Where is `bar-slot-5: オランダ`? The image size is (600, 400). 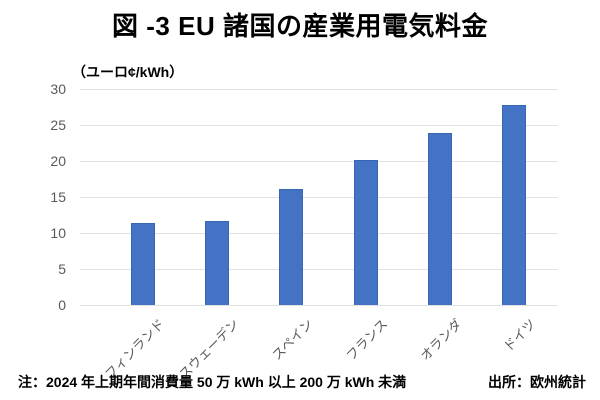 bar-slot-5: オランダ is located at coordinates (440, 226).